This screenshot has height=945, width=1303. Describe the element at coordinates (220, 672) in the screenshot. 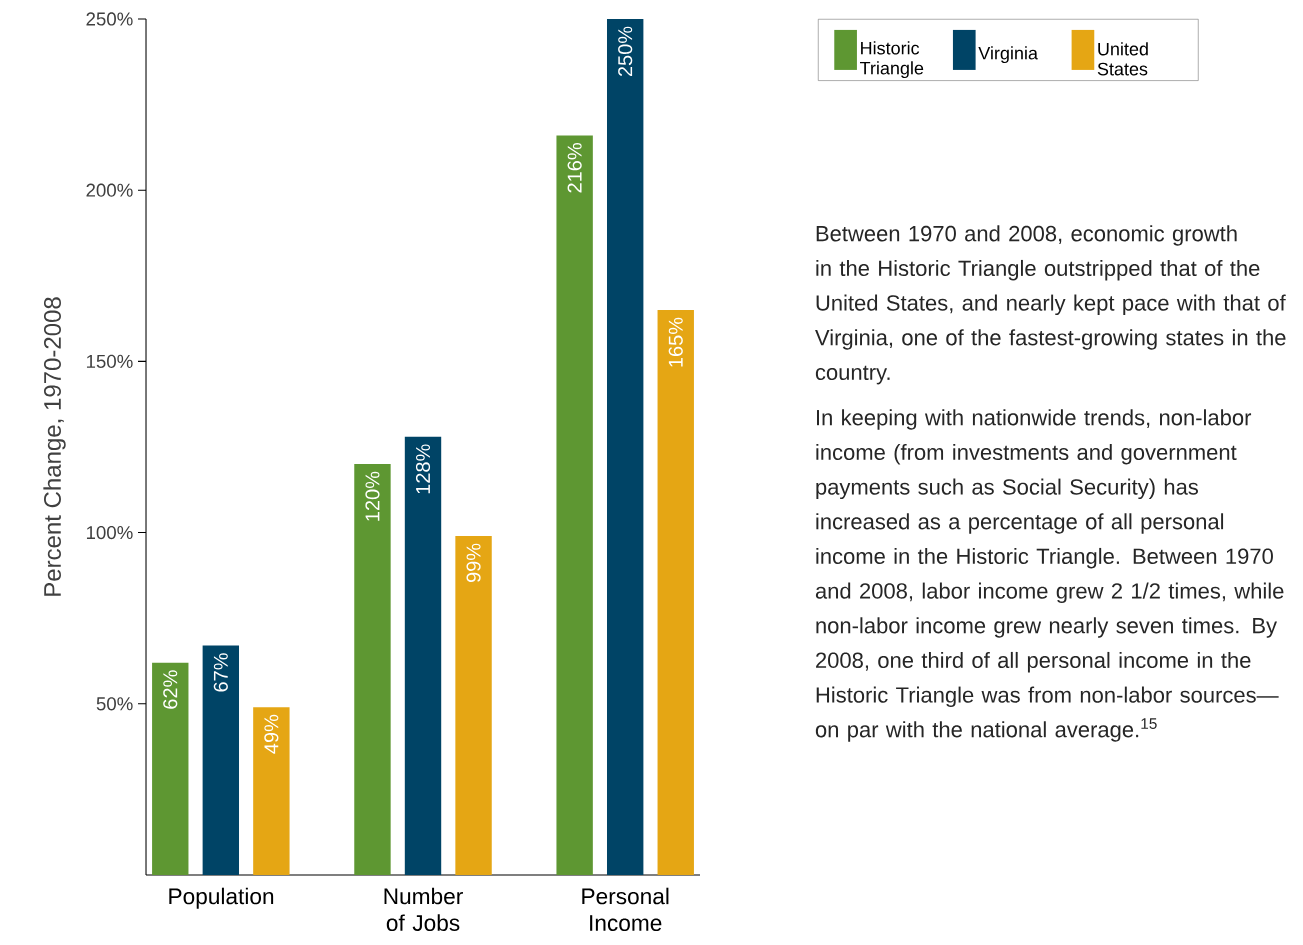

I see `data-label: 67%` at that location.